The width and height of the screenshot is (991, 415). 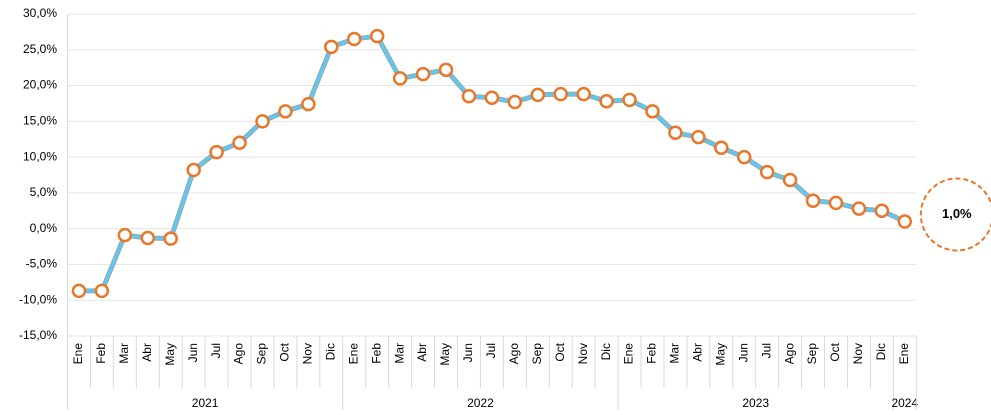 What do you see at coordinates (42, 264) in the screenshot?
I see `y-tick-label: -5,0%` at bounding box center [42, 264].